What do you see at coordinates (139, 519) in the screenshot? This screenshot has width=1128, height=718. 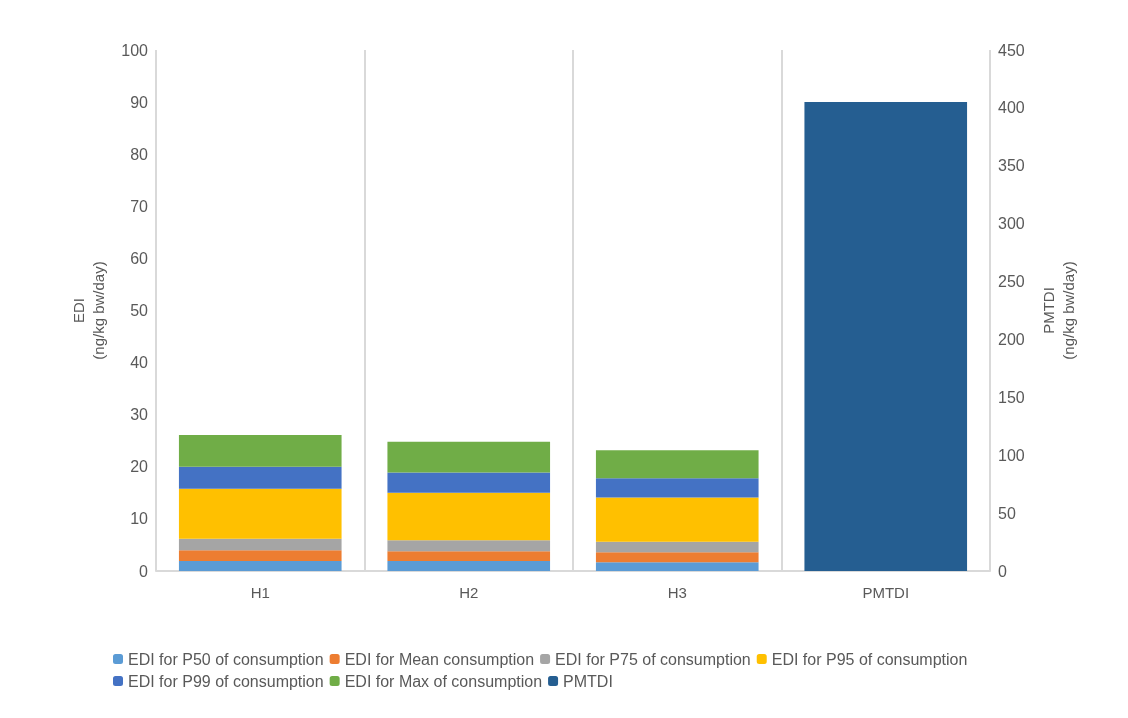 I see `y-tick-label: 10` at bounding box center [139, 519].